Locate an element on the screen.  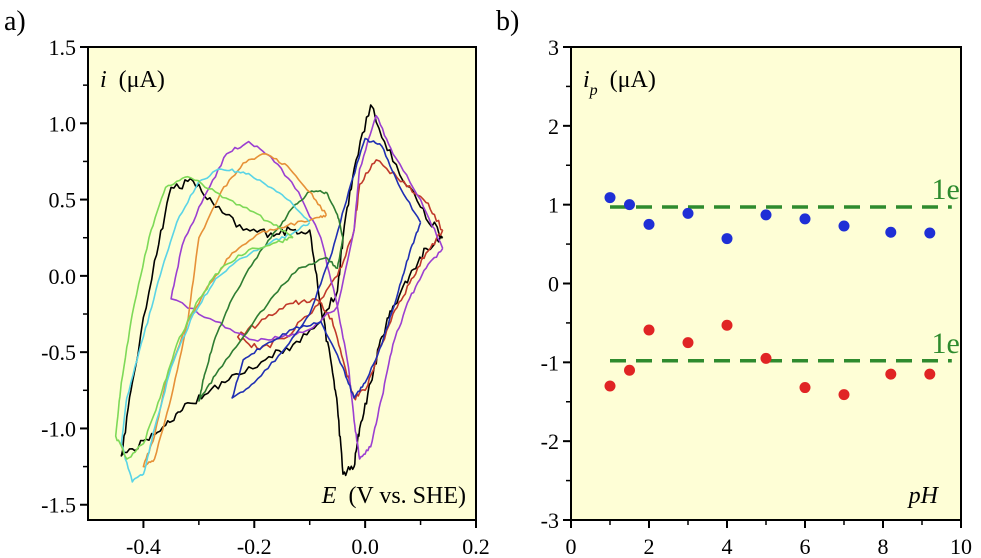
panel-a-label: a) is located at coordinates (15, 21).